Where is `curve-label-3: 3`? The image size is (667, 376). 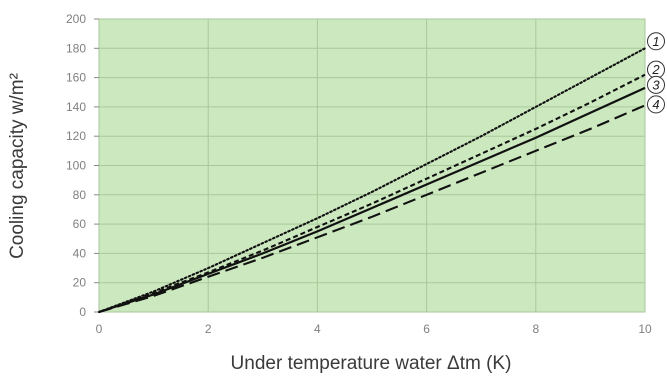 curve-label-3: 3 is located at coordinates (656, 84).